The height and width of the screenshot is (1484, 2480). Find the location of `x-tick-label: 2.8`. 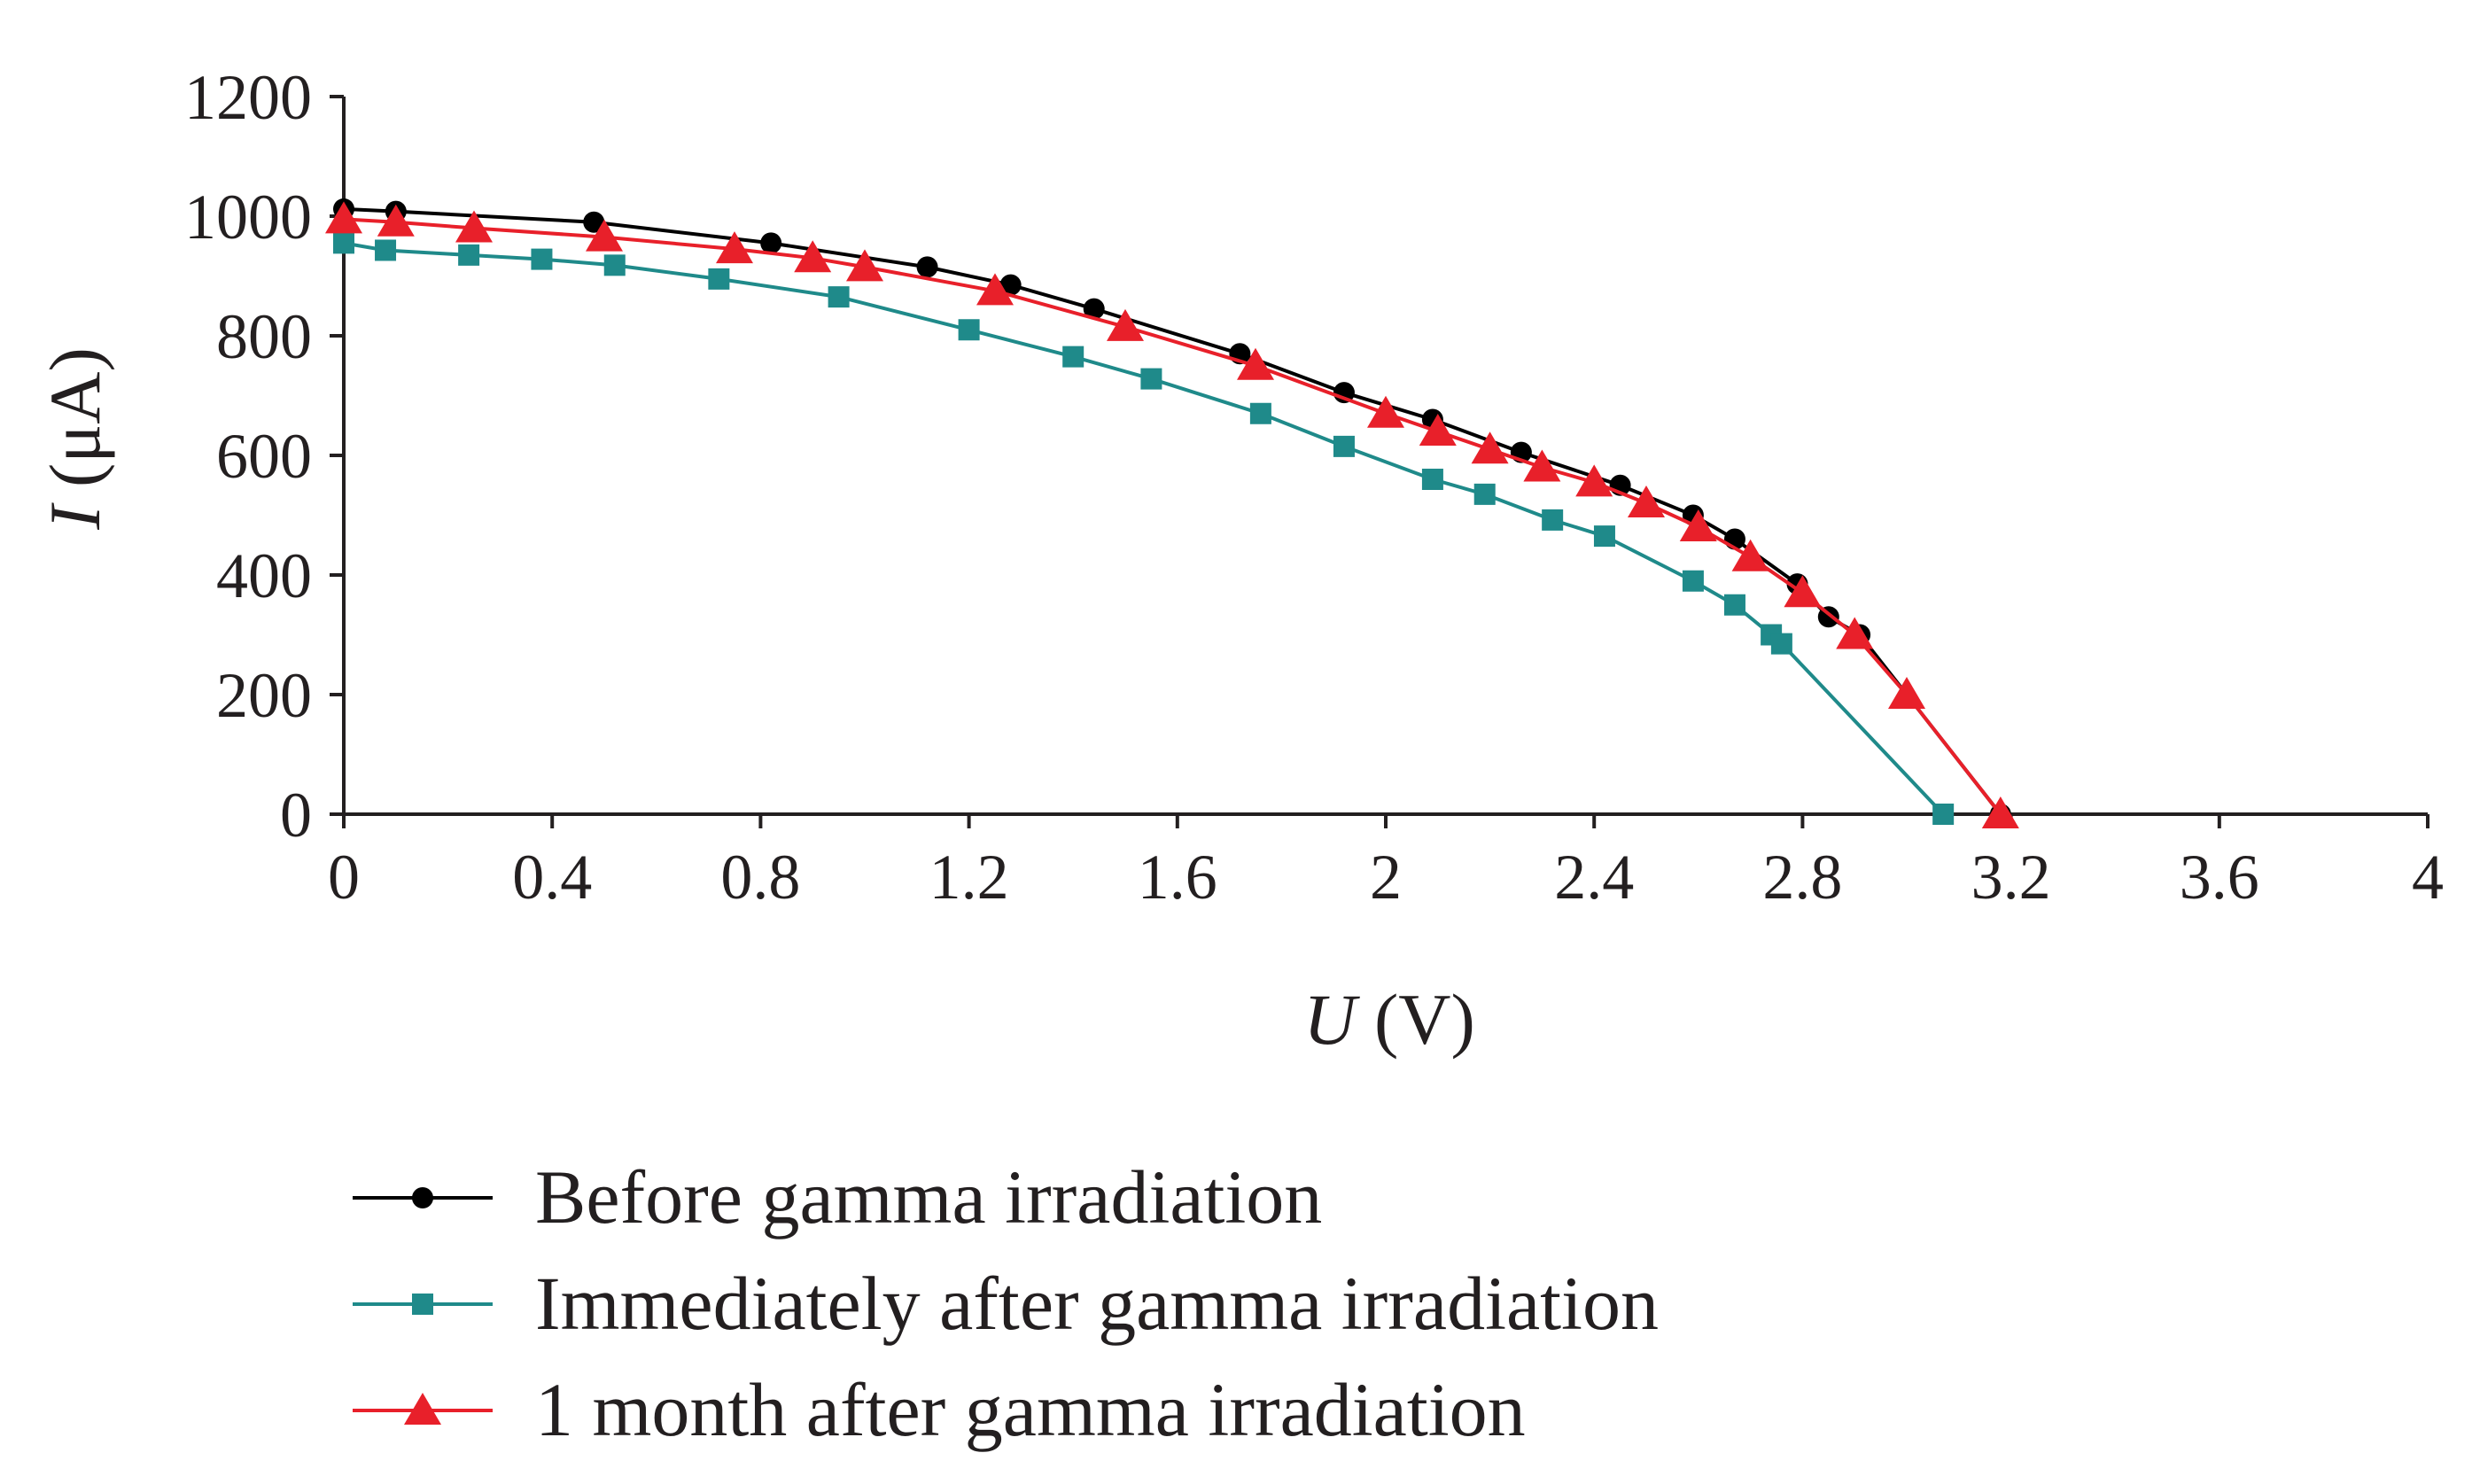

x-tick-label: 2.8 is located at coordinates (1802, 877).